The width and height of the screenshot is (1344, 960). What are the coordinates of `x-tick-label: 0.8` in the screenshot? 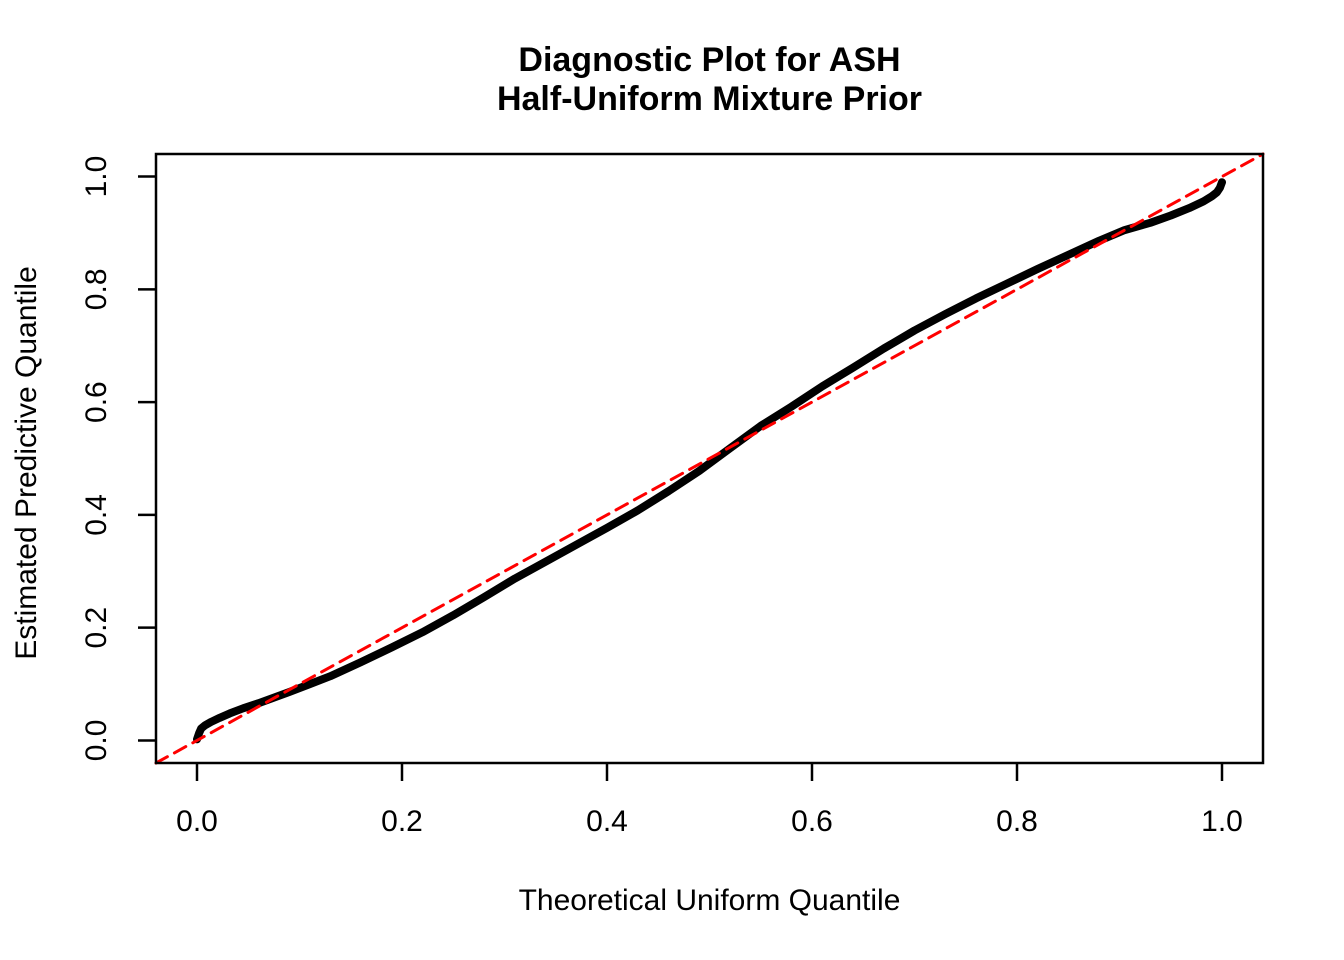 It's located at (1017, 821).